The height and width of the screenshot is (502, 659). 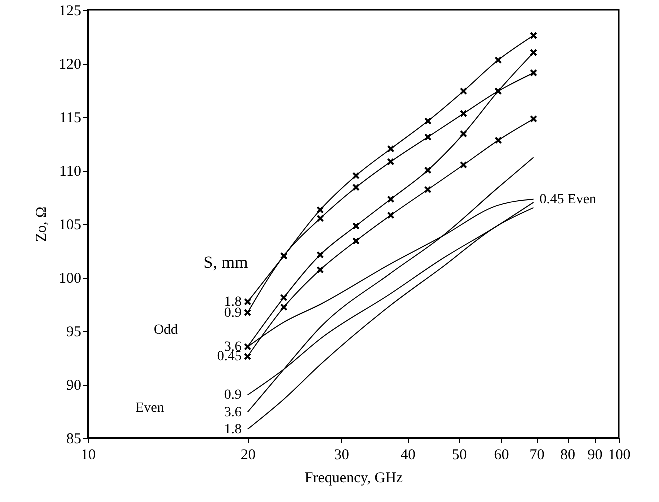 I want to click on series-label: 1.8, so click(x=233, y=430).